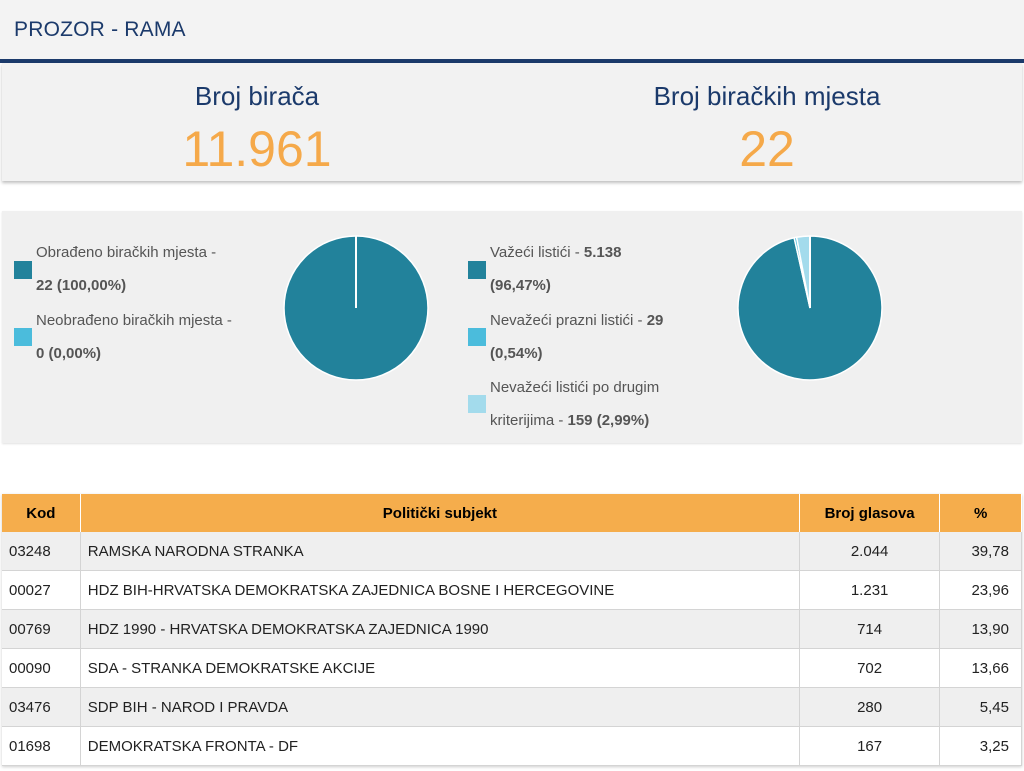  I want to click on voters-label: Broj birača, so click(257, 96).